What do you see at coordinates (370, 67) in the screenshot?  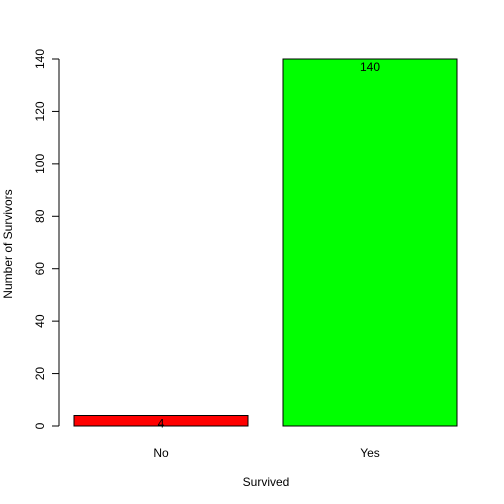 I see `bar-value-label: 140` at bounding box center [370, 67].